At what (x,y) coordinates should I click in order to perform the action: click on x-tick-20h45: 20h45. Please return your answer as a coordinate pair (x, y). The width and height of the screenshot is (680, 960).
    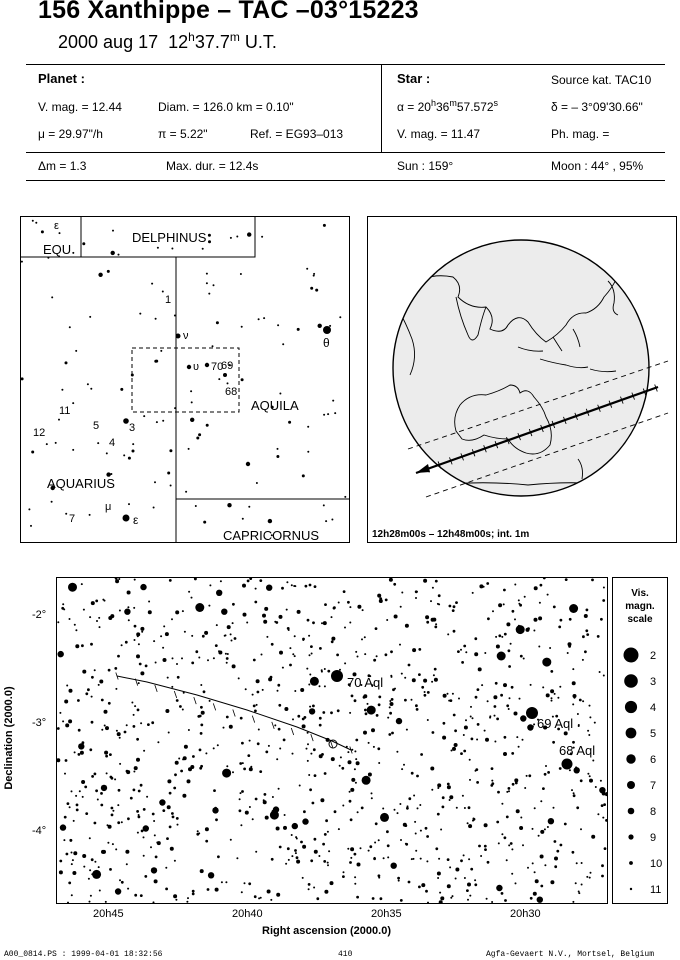
    Looking at the image, I should click on (108, 914).